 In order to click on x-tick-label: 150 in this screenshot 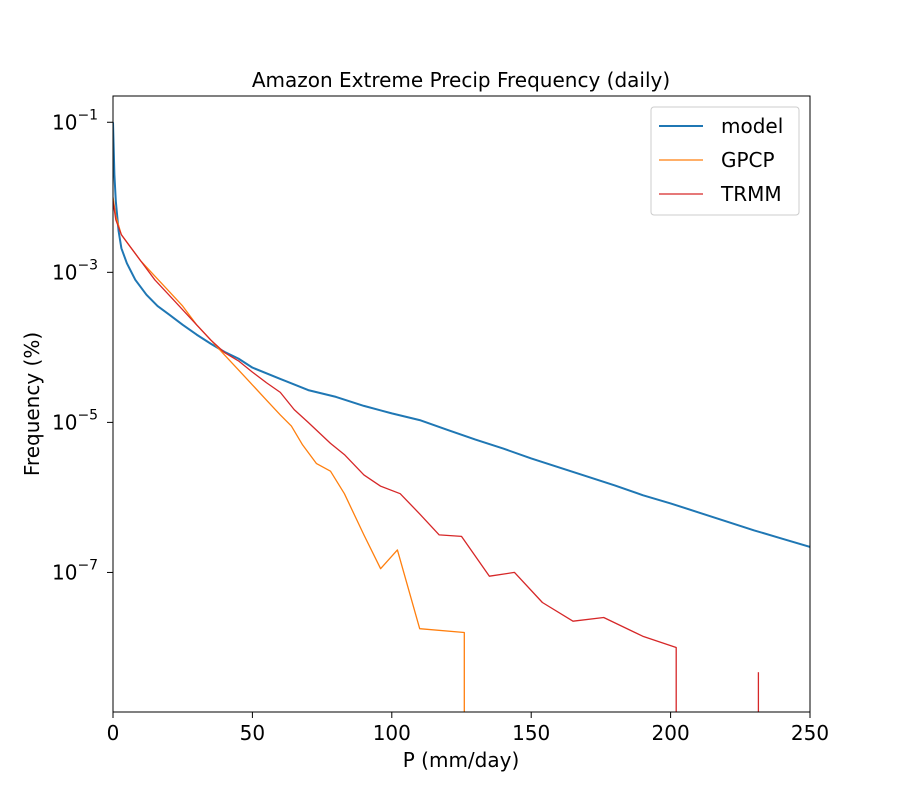, I will do `click(531, 733)`.